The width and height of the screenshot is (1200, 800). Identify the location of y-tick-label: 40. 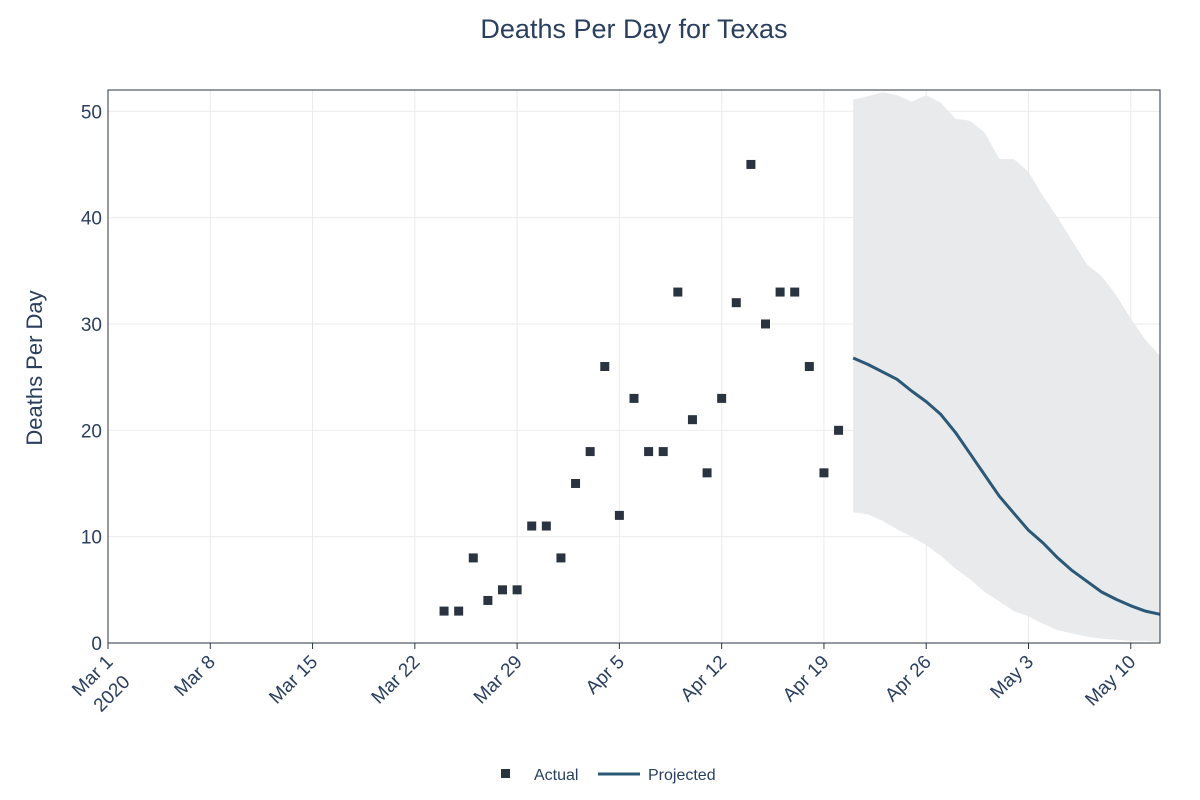
(91, 219).